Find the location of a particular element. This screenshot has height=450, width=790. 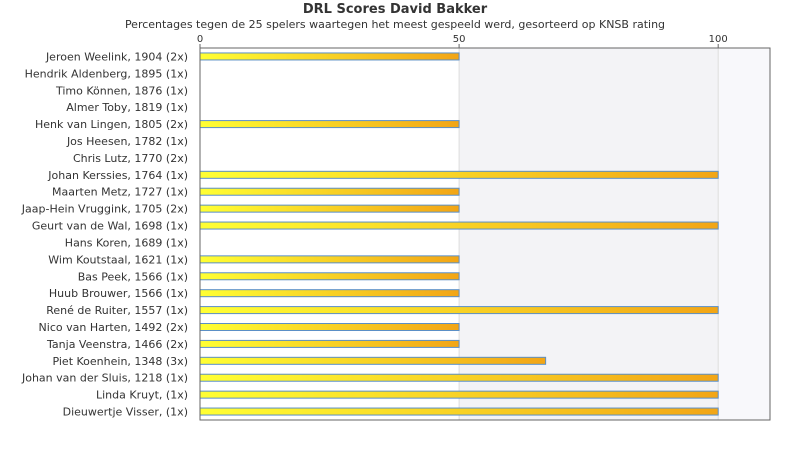

plot-band is located at coordinates (744, 234).